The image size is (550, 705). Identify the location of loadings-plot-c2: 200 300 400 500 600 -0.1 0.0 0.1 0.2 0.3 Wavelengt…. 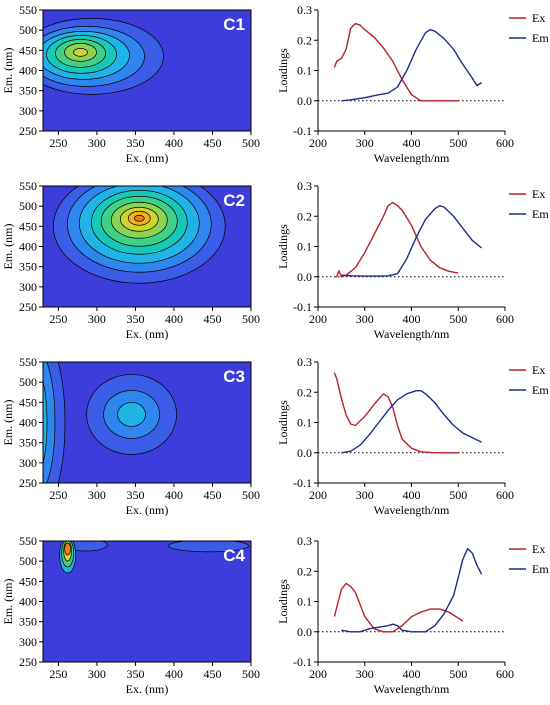
(412, 260).